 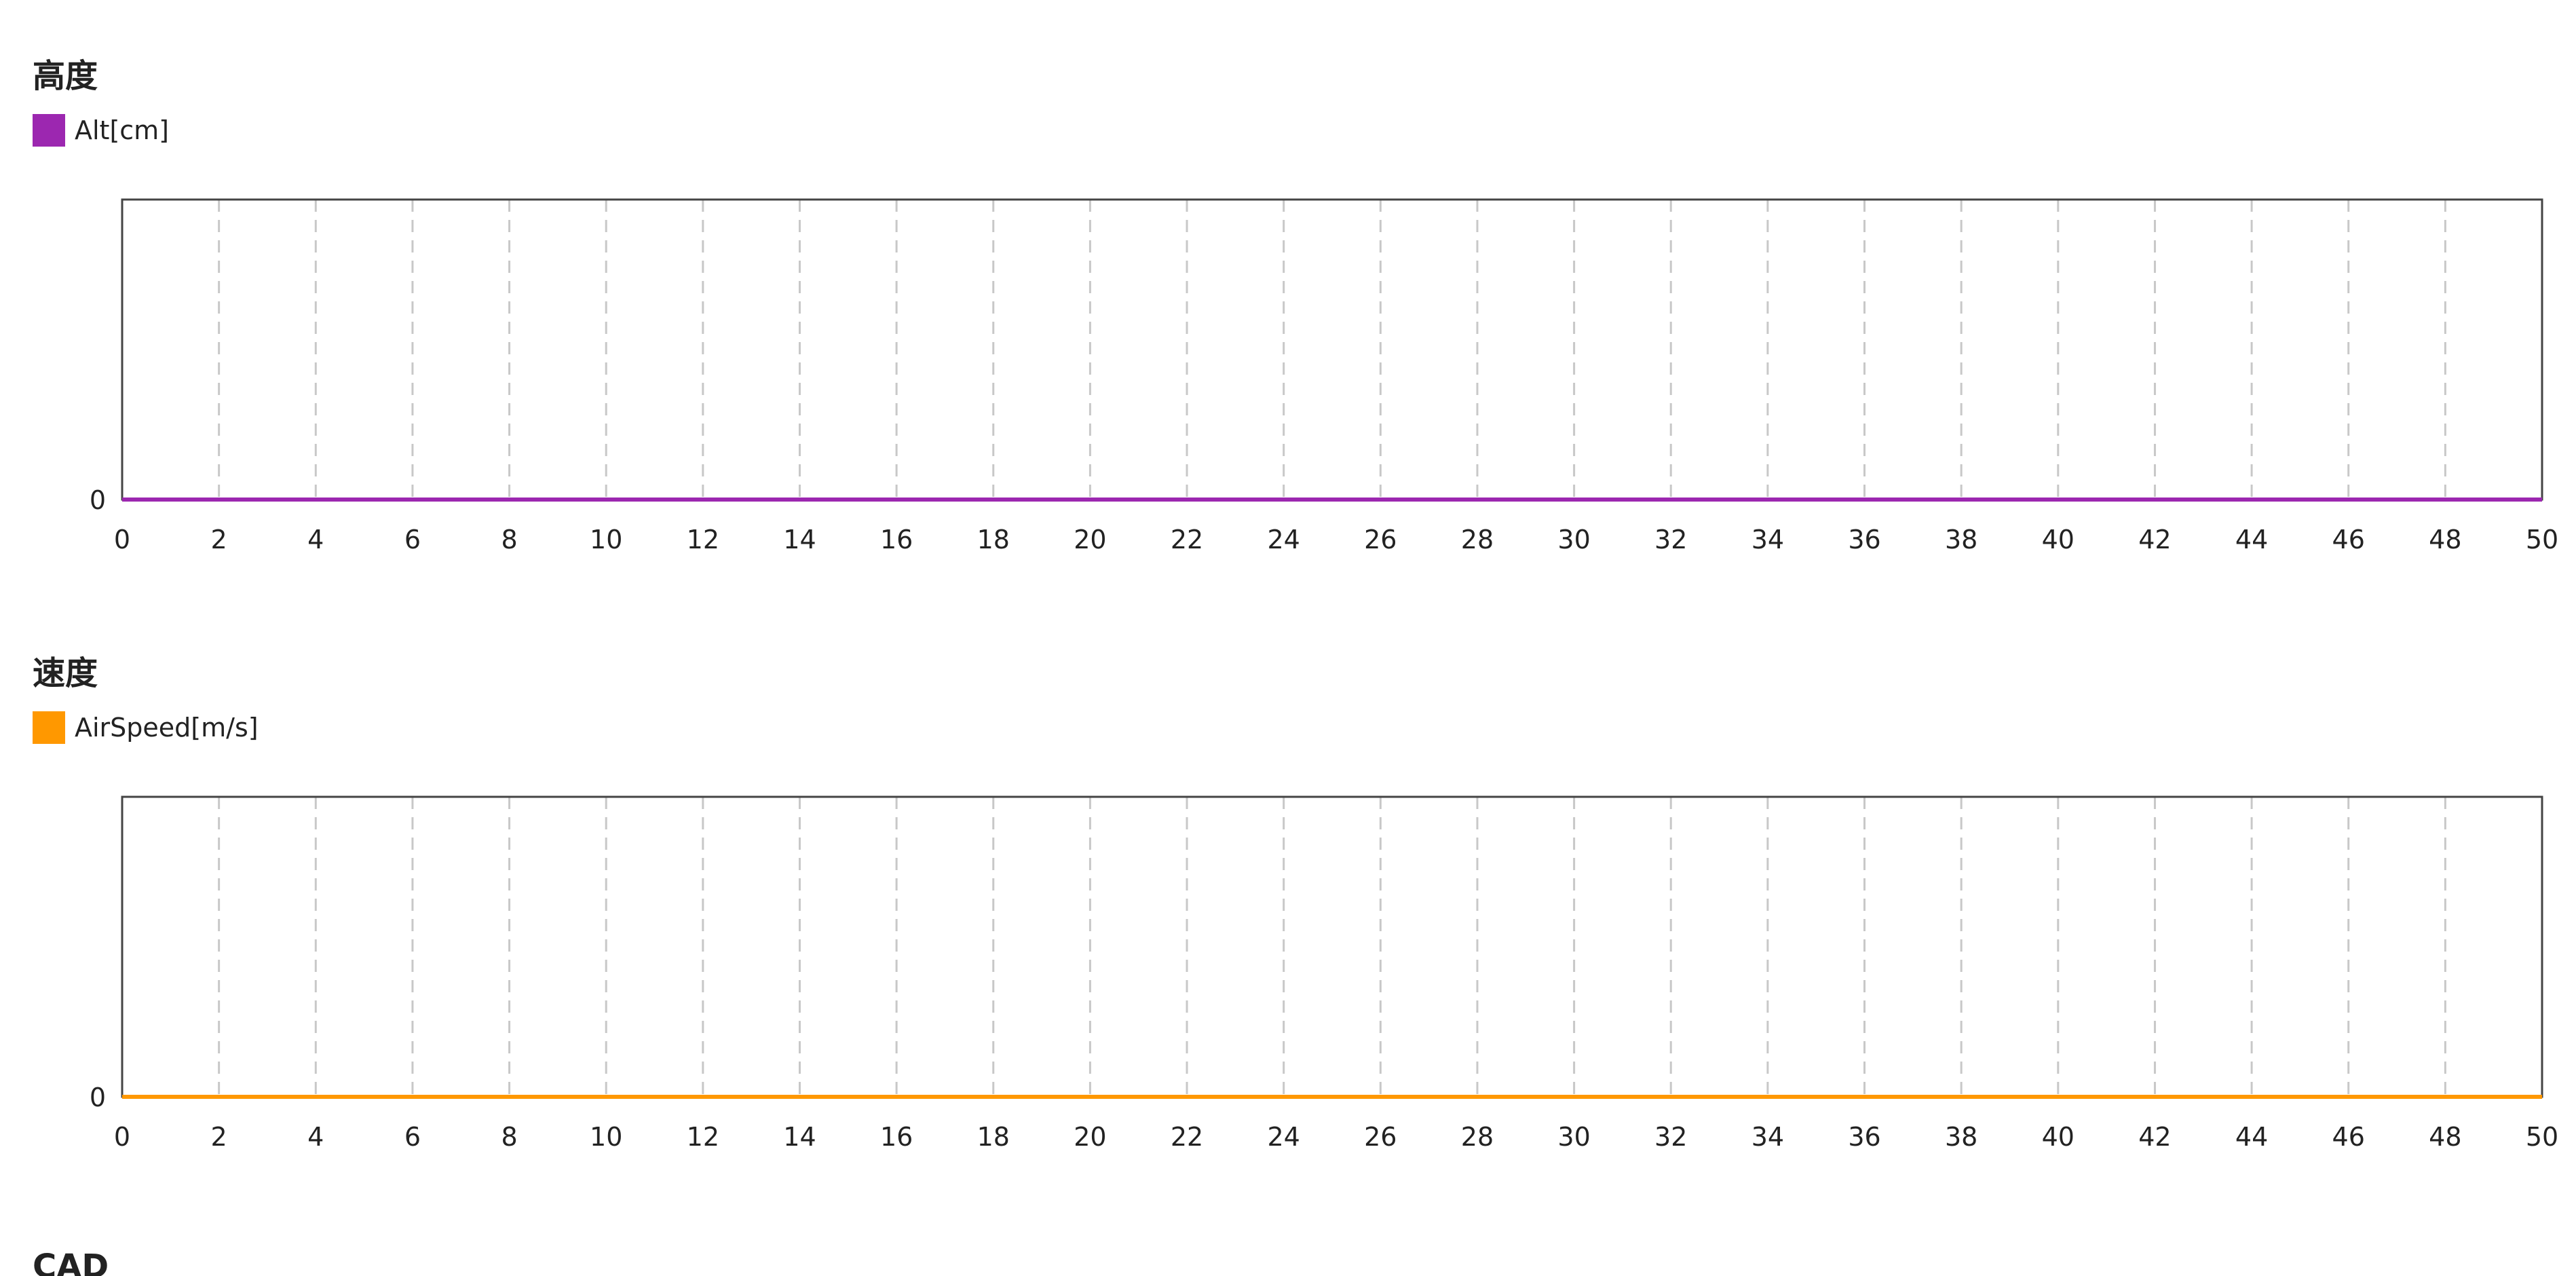 What do you see at coordinates (71, 1261) in the screenshot?
I see `cad-section-title: CAD` at bounding box center [71, 1261].